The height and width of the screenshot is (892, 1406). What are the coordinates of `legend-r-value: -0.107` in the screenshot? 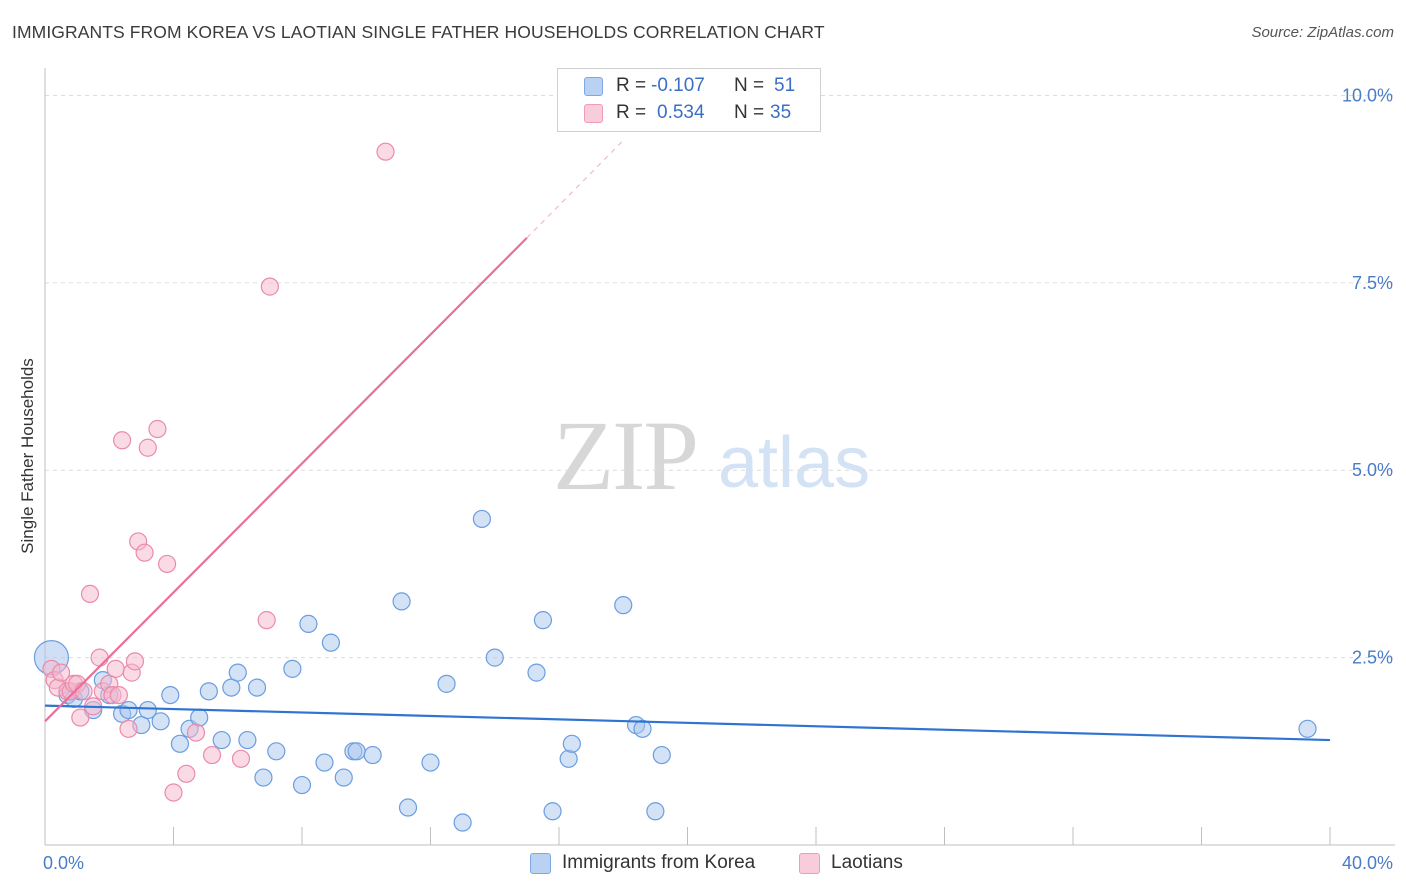 It's located at (678, 85).